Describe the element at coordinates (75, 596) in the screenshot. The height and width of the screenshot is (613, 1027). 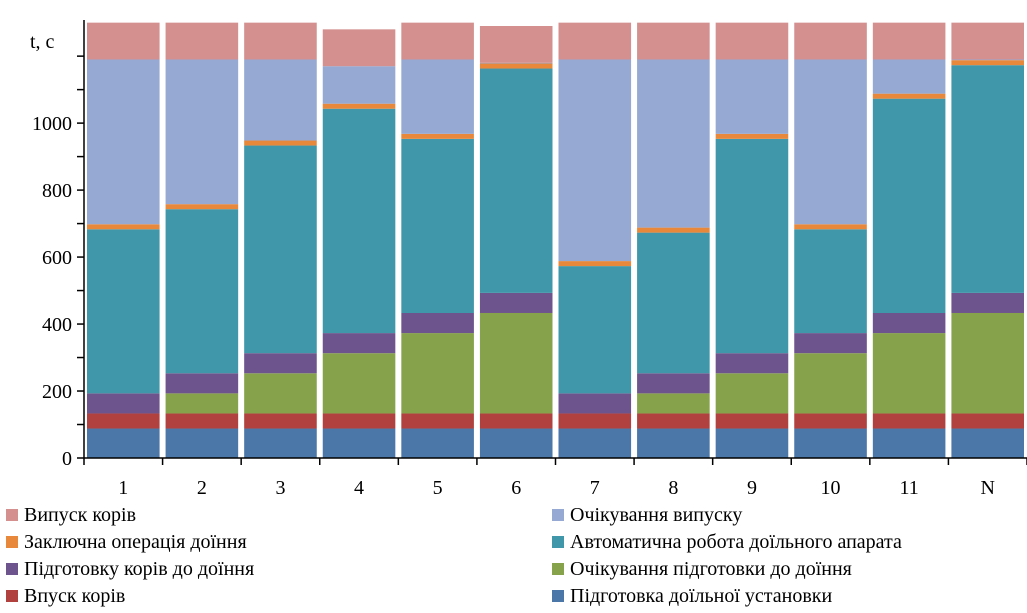
I see `legend-label: Впуск корів` at that location.